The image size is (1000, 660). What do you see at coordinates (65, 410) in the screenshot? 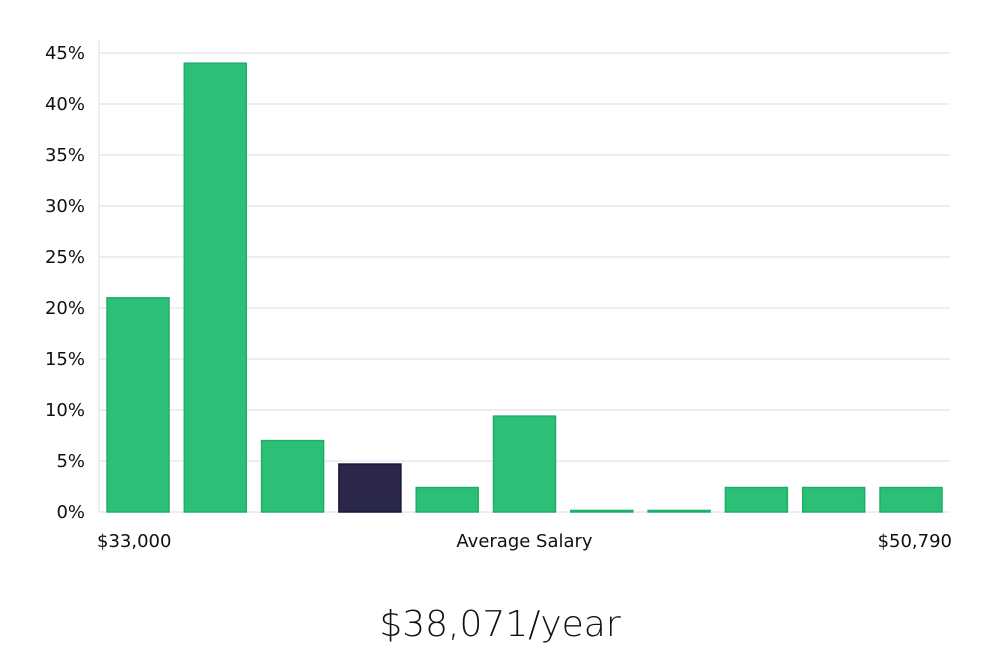
I see `y-tick-label: 10%` at bounding box center [65, 410].